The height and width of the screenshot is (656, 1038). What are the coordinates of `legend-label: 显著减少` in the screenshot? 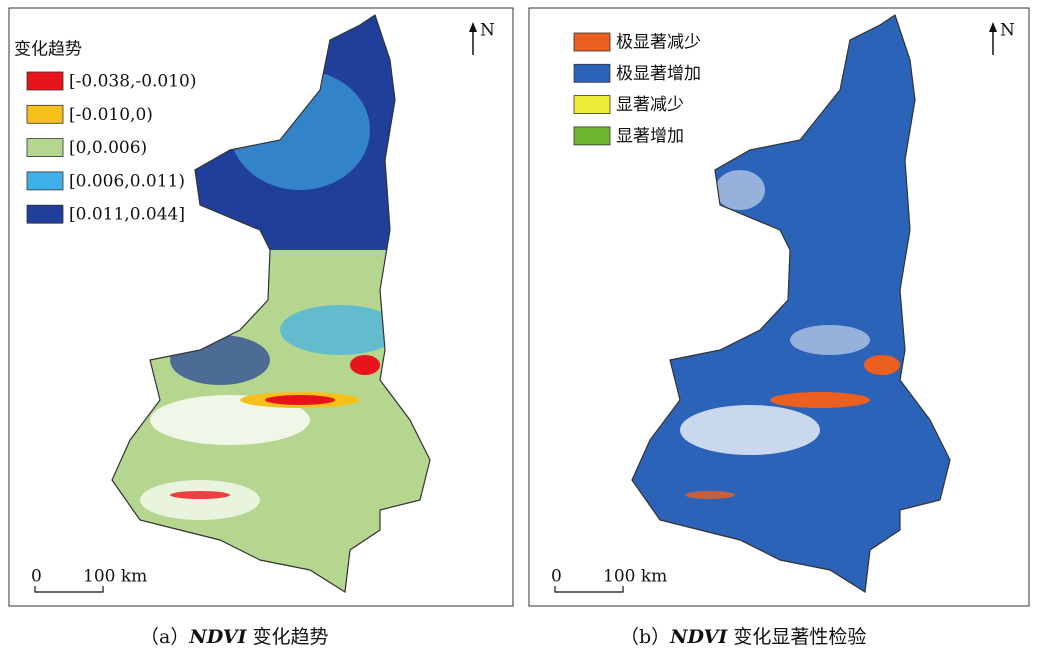 It's located at (650, 105).